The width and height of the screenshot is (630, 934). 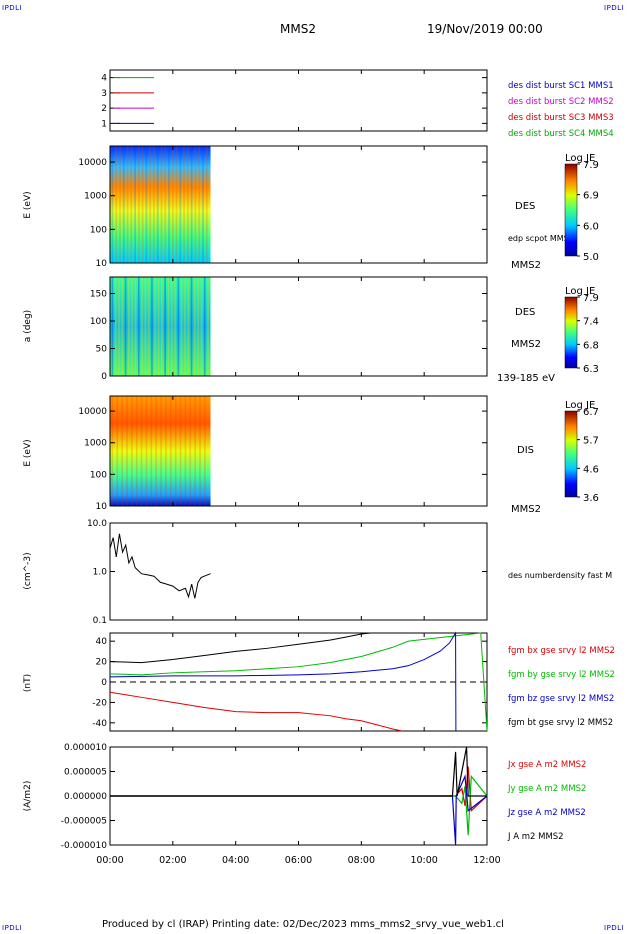 What do you see at coordinates (525, 206) in the screenshot?
I see `des-energy-instrument: DES` at bounding box center [525, 206].